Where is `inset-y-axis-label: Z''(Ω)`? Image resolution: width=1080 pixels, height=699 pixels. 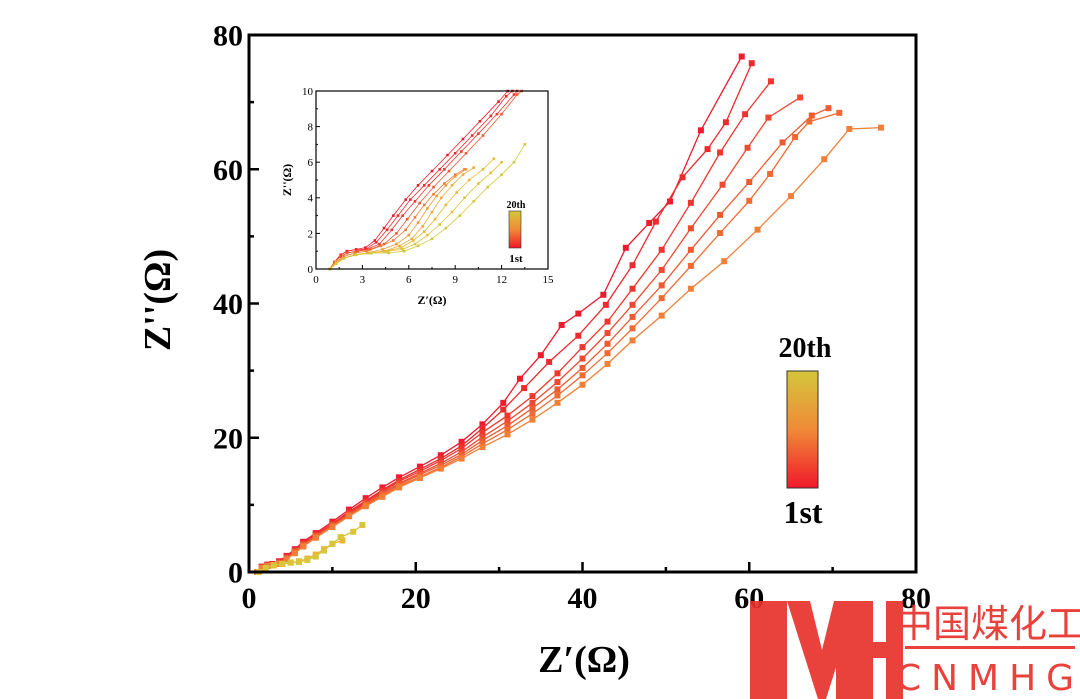 inset-y-axis-label: Z''(Ω) is located at coordinates (287, 180).